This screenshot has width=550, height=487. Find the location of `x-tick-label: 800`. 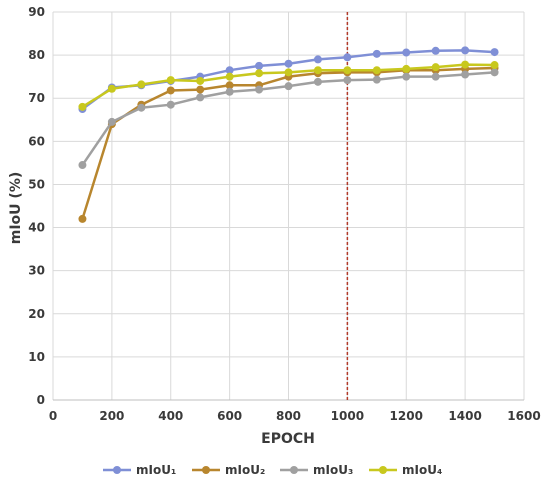

x-tick-label: 800 is located at coordinates (288, 416).